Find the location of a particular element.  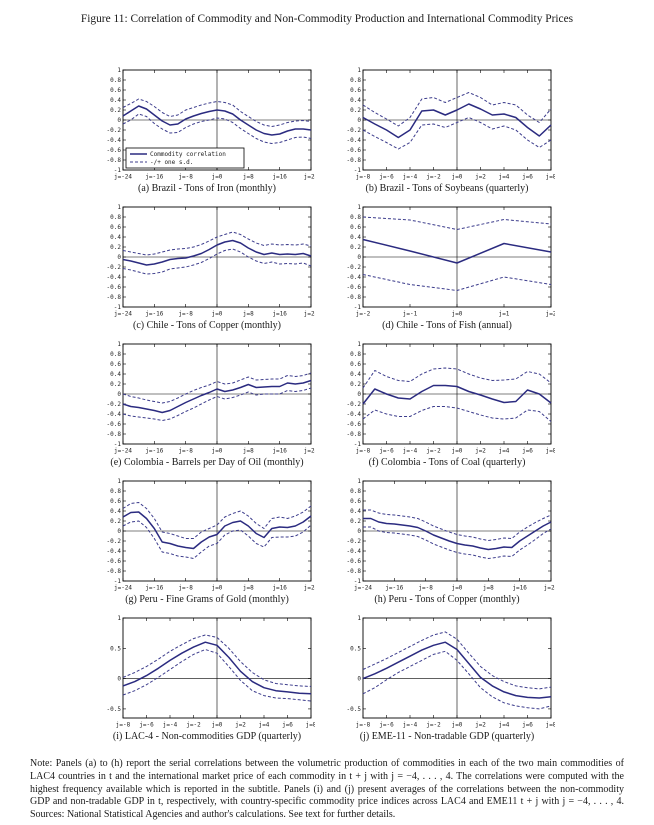

svg-text: j=4 is located at coordinates (504, 177).